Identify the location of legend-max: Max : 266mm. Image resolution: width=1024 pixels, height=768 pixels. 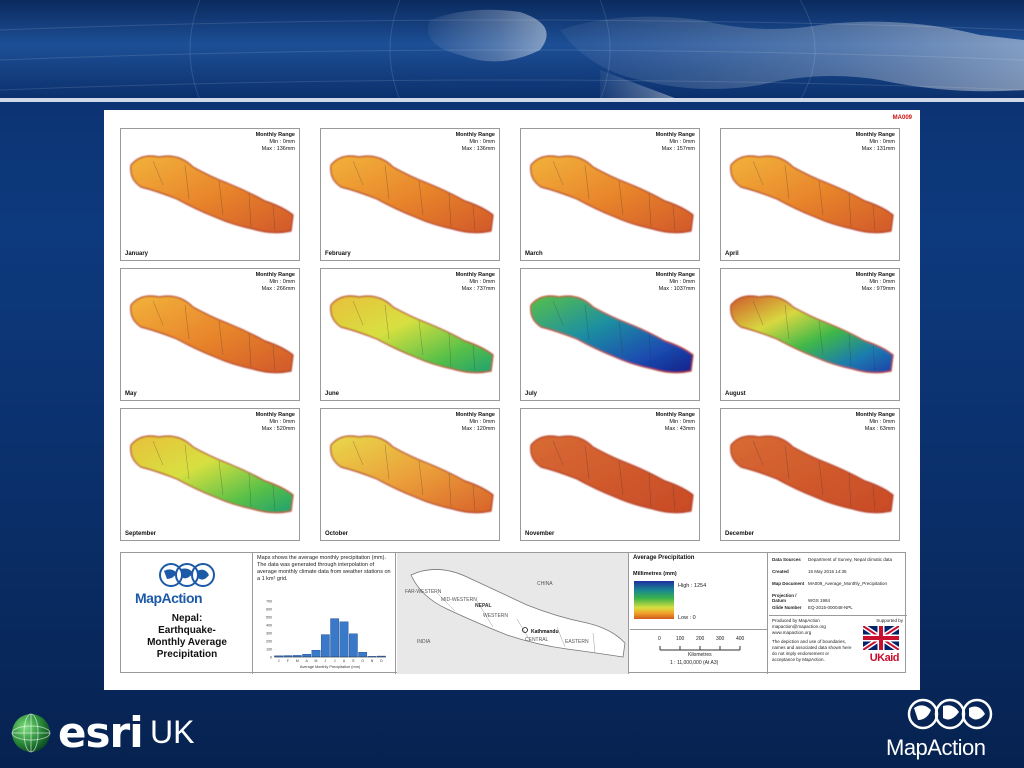
(278, 289).